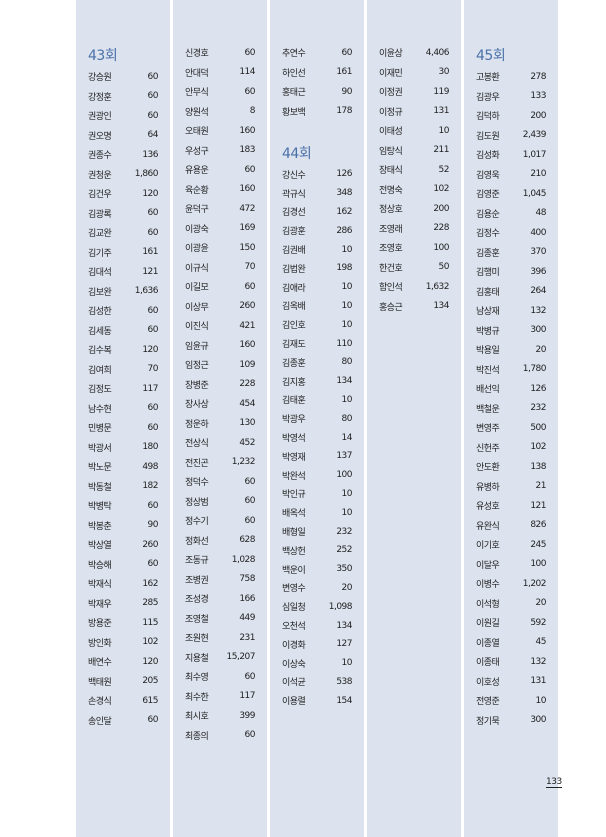 The height and width of the screenshot is (837, 606). Describe the element at coordinates (541, 213) in the screenshot. I see `donation-amount: 48` at that location.